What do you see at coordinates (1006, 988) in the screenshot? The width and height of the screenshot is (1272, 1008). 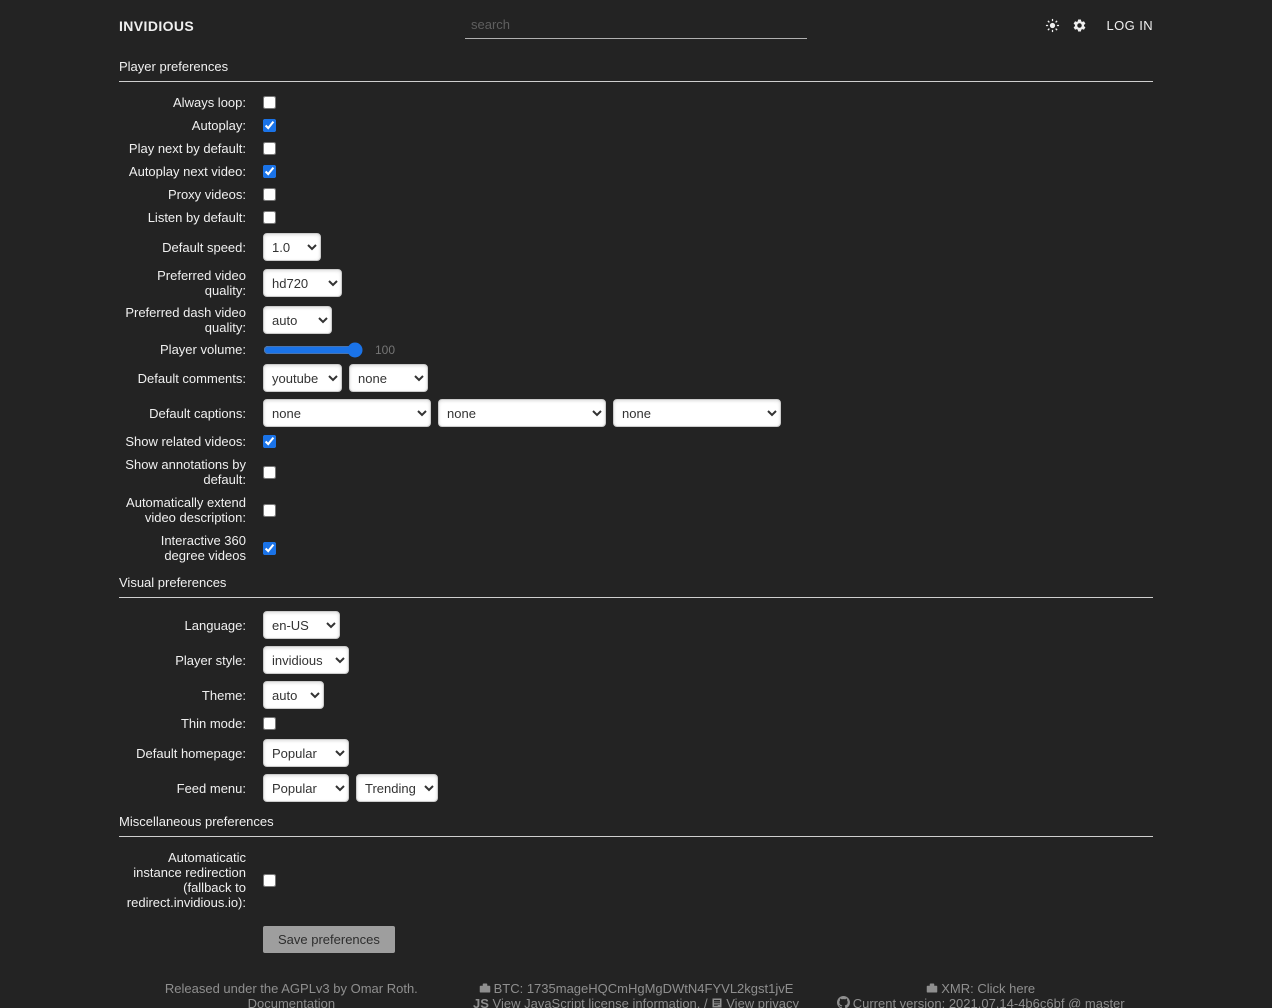 I see `xmr-link: Click here` at bounding box center [1006, 988].